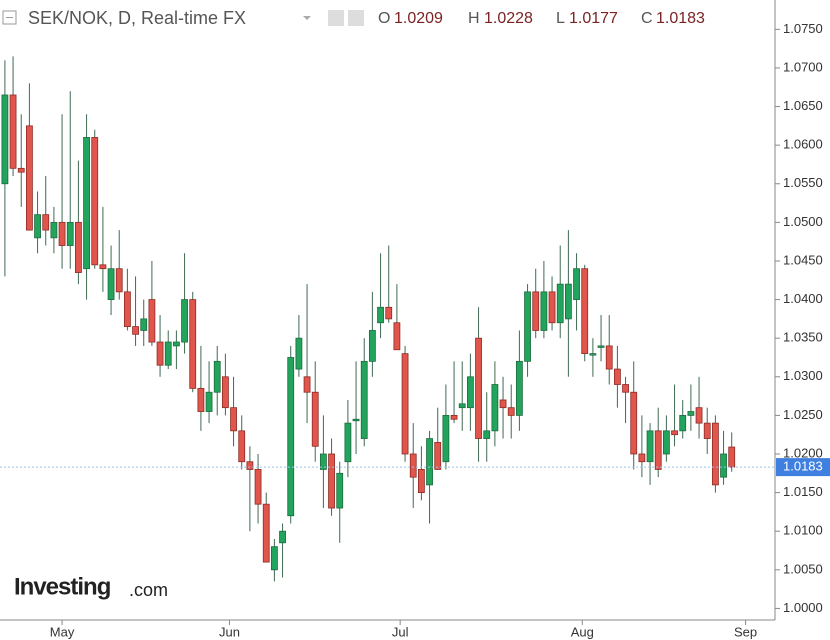 Image resolution: width=830 pixels, height=640 pixels. I want to click on snapshot-icon, so click(336, 18).